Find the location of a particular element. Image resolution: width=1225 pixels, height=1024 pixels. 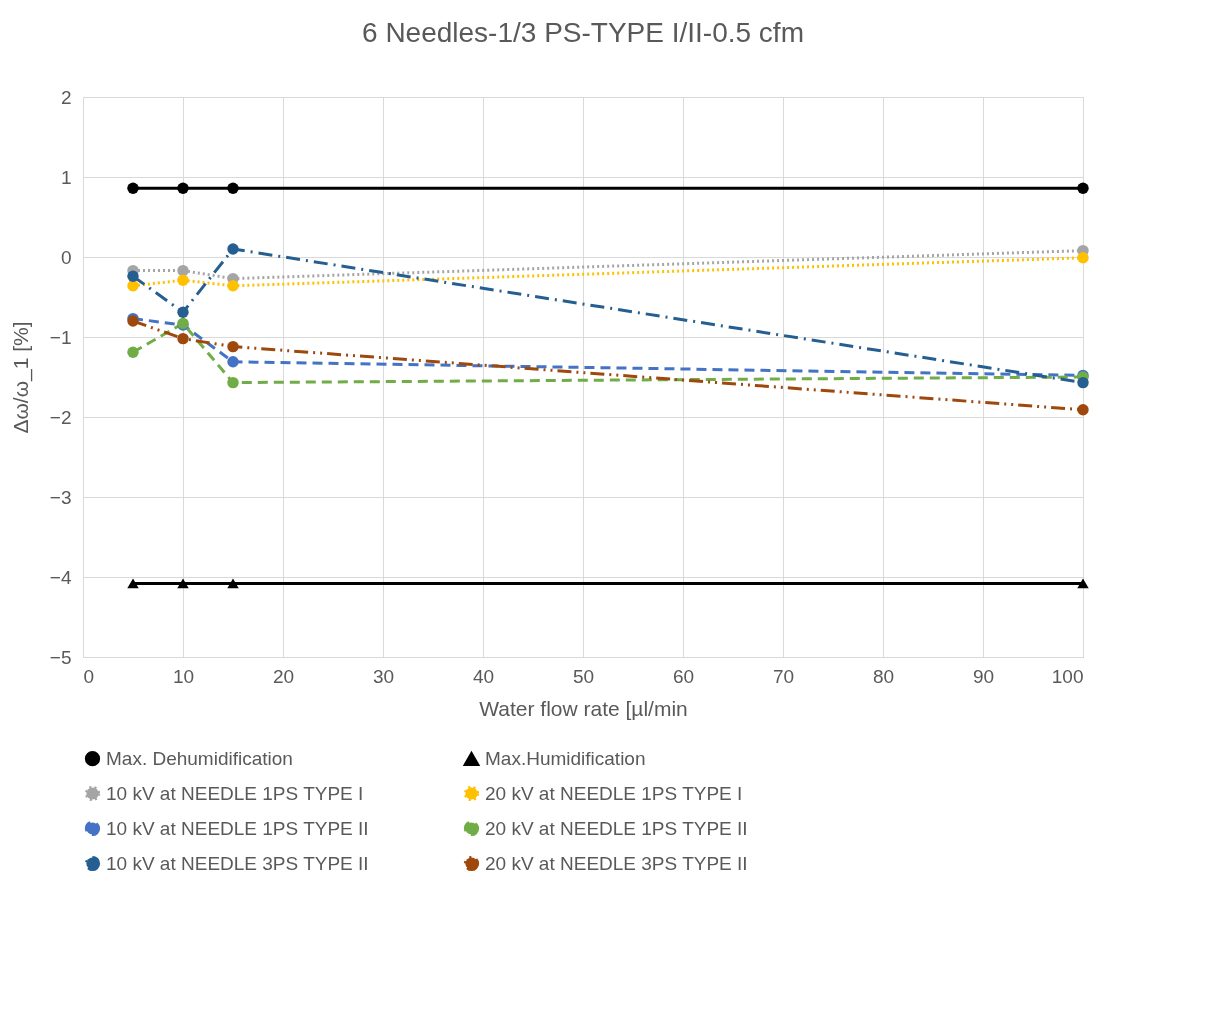

y-tick-label: −3 is located at coordinates (60, 497).